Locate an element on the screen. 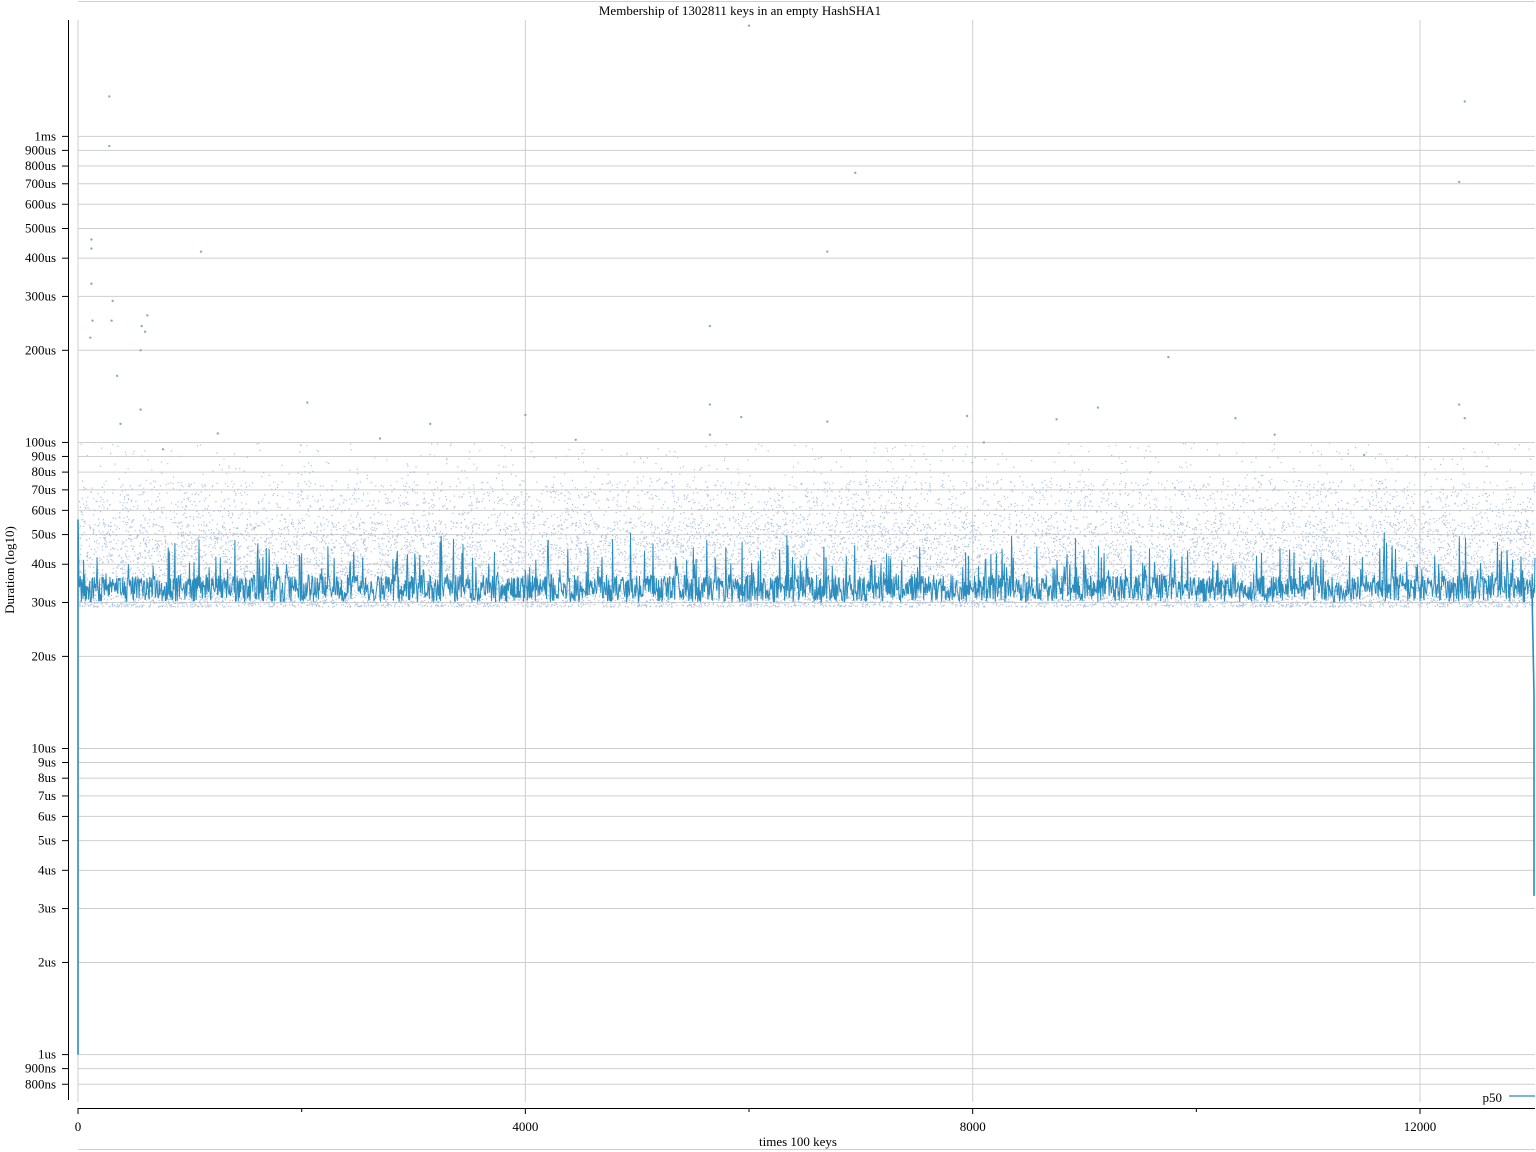 The height and width of the screenshot is (1152, 1536). p50-end-drop is located at coordinates (1533, 742).